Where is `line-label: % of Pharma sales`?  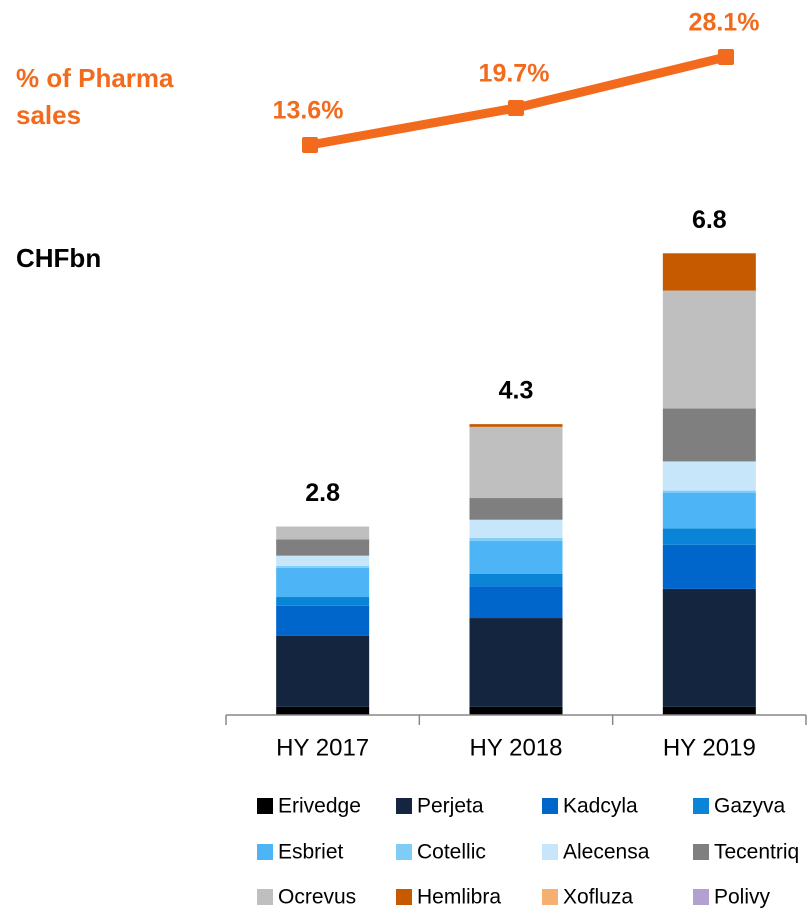 line-label: % of Pharma sales is located at coordinates (95, 96).